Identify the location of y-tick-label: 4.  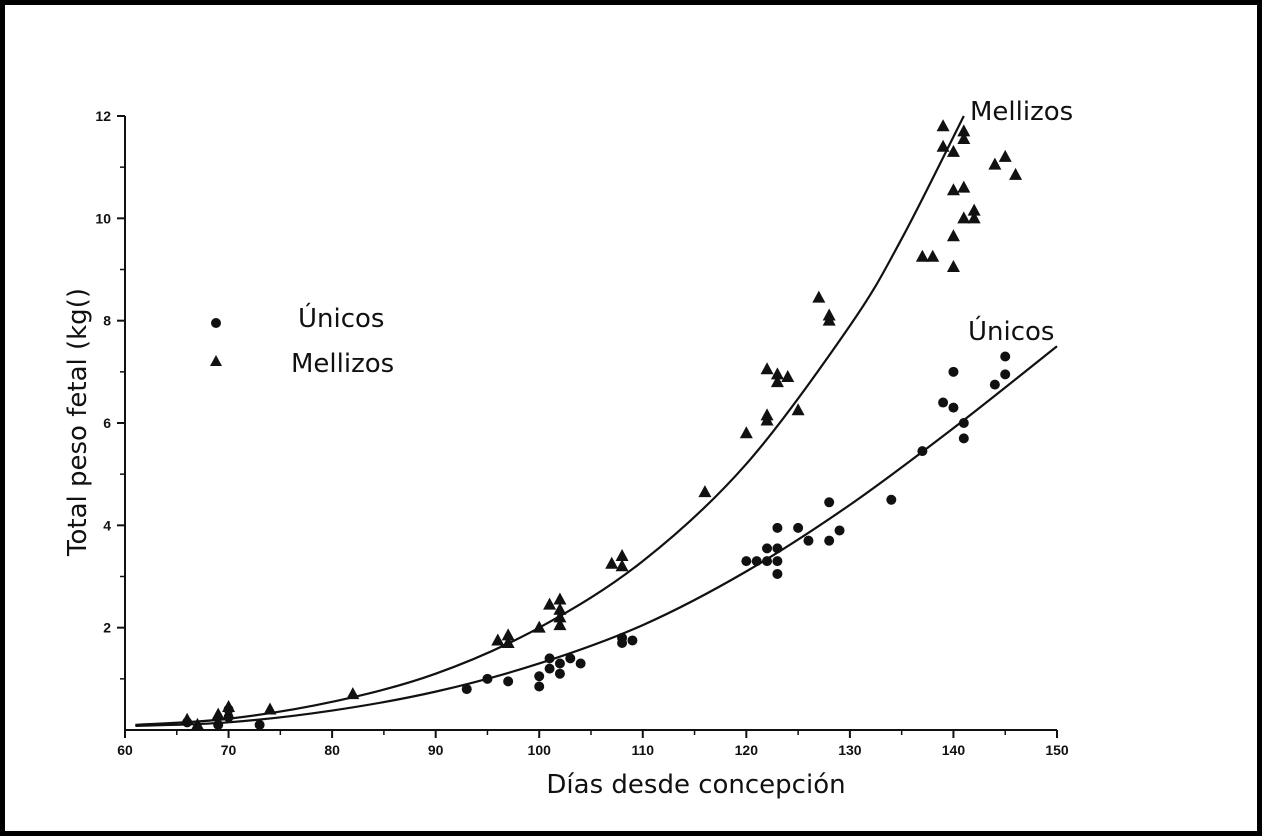
(107, 525).